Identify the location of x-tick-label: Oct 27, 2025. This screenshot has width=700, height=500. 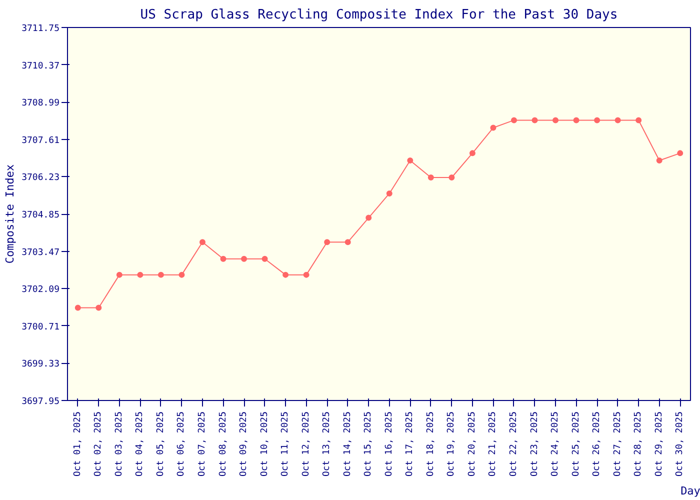
(617, 444).